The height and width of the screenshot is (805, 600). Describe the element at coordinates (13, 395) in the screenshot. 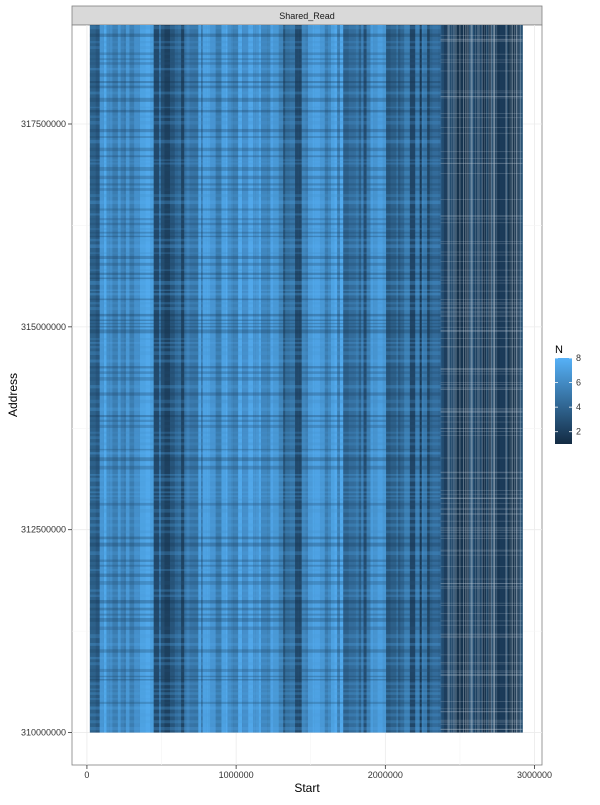

I see `y-axis-title: Address` at that location.